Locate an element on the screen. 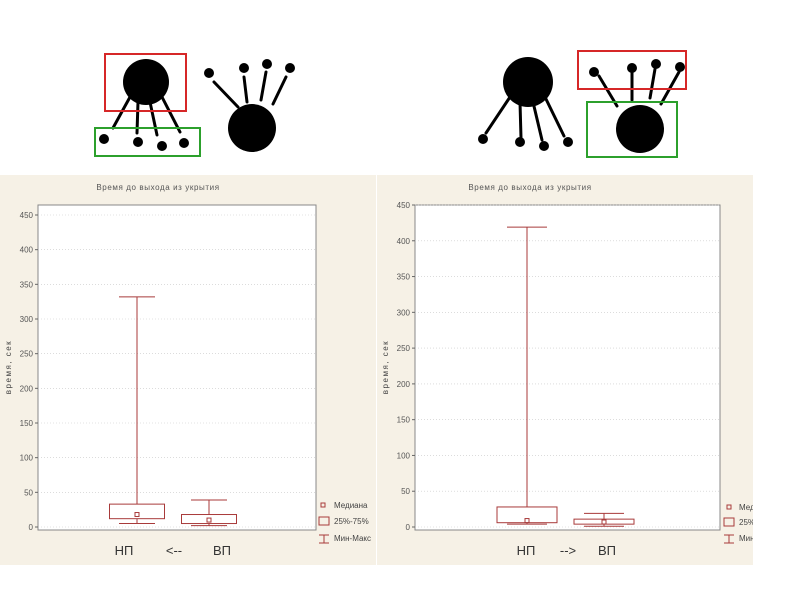 The width and height of the screenshot is (800, 600). diagram-right-svg is located at coordinates (582, 104).